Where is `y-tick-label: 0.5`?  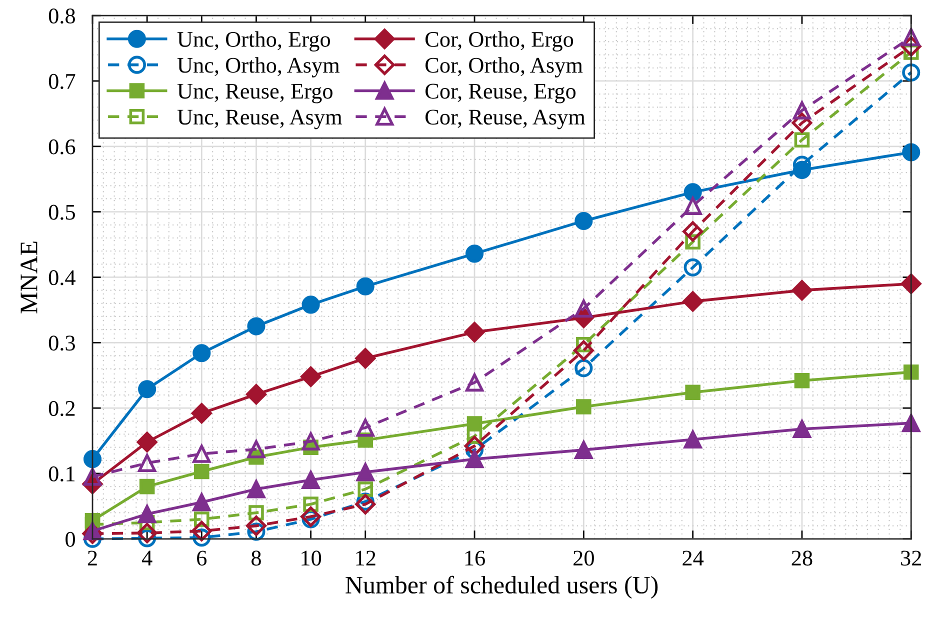 y-tick-label: 0.5 is located at coordinates (61, 212).